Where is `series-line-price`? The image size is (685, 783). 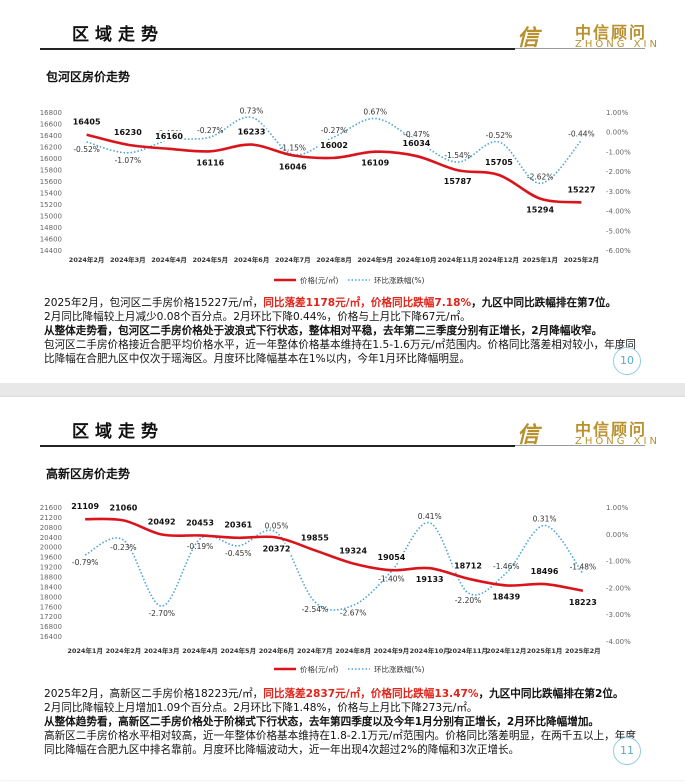 series-line-price is located at coordinates (334, 555).